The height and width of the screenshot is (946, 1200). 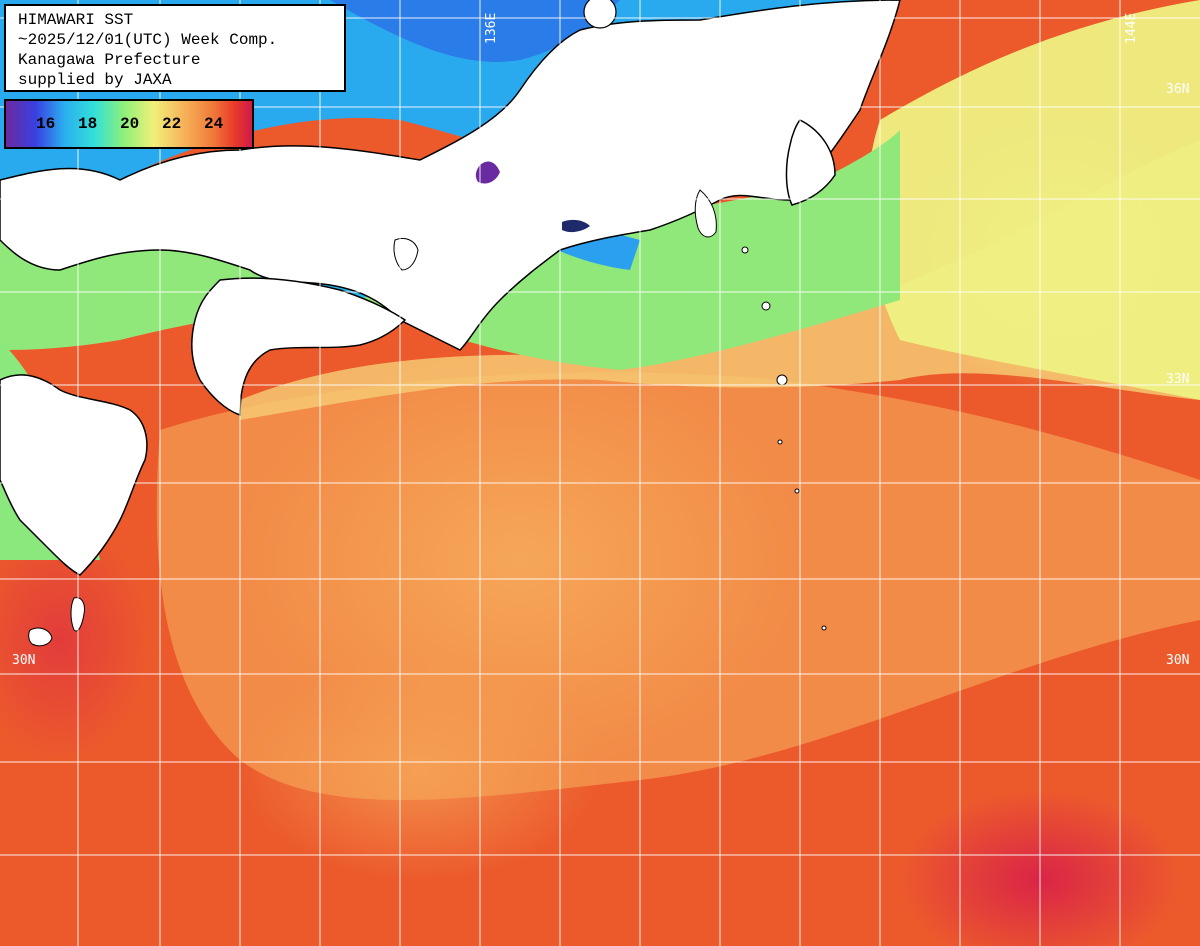 What do you see at coordinates (109, 60) in the screenshot?
I see `title-region: Kanagawa Prefecture` at bounding box center [109, 60].